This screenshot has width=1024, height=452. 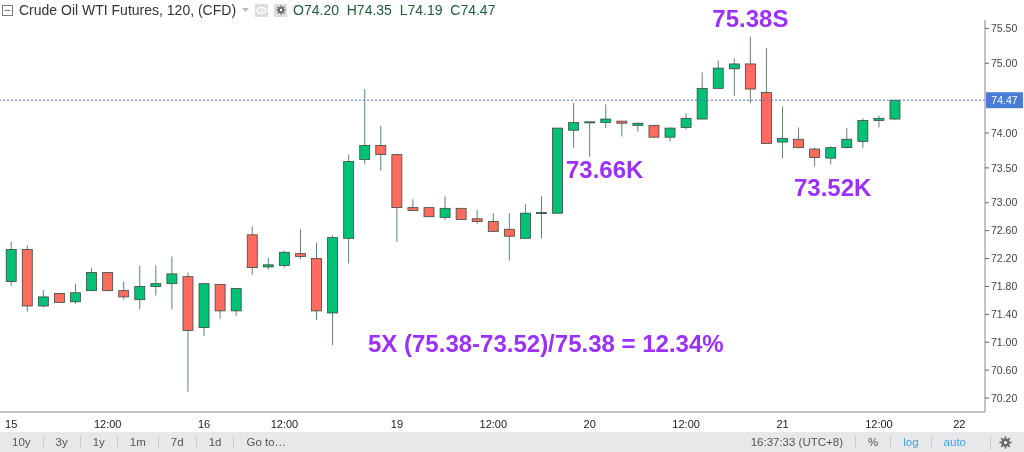 I want to click on y-tick-label: 74.00, so click(x=1004, y=132).